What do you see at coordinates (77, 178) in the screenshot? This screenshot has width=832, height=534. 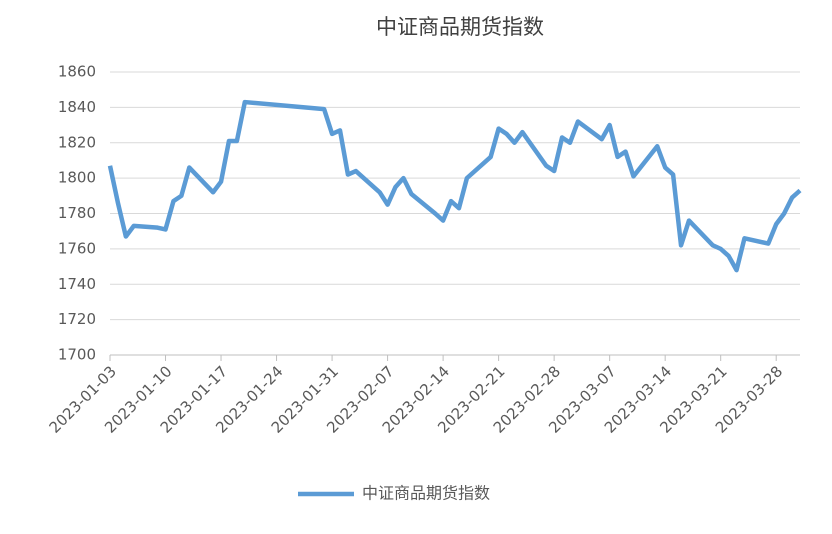 I see `y-tick-label: 1800` at bounding box center [77, 178].